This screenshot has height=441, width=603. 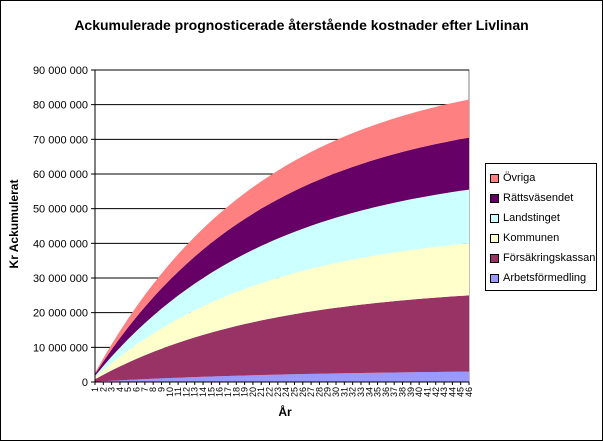 What do you see at coordinates (303, 392) in the screenshot?
I see `x-tick-label: 26` at bounding box center [303, 392].